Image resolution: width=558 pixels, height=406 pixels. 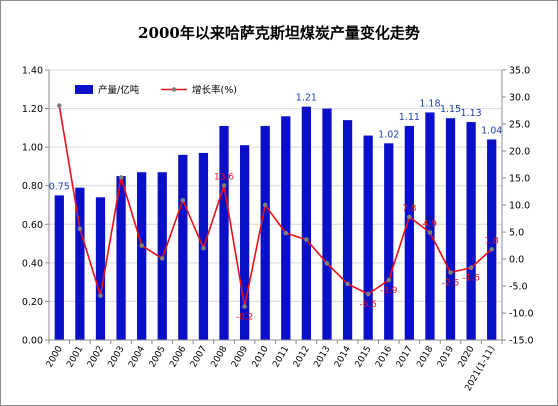 I want to click on line-data-label: 7.8, so click(x=409, y=209).